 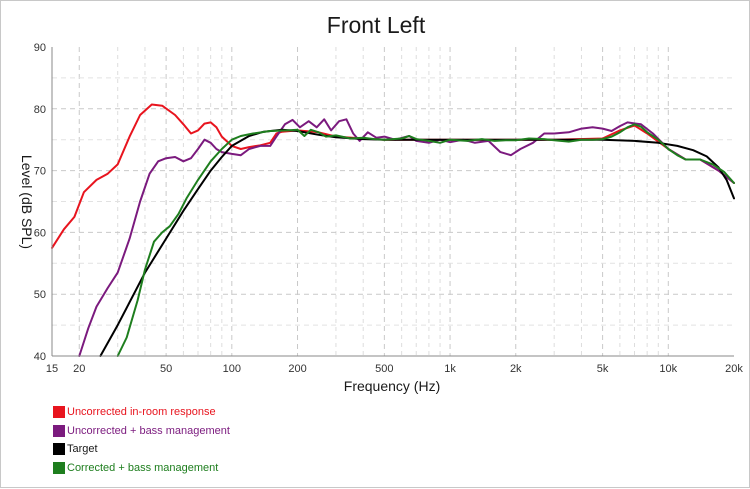 What do you see at coordinates (376, 25) in the screenshot?
I see `chart-title: Front Left` at bounding box center [376, 25].